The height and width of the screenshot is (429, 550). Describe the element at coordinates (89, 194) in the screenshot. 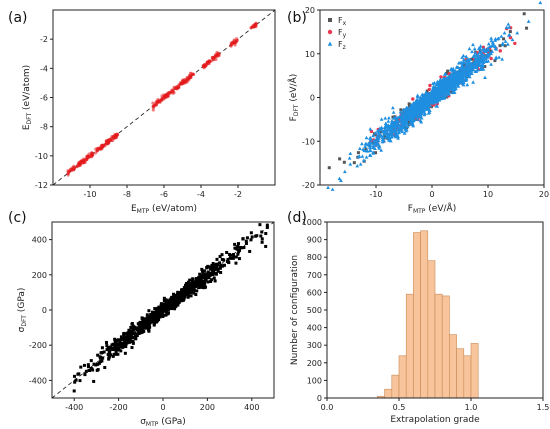

I see `x-tick-label: -10` at that location.